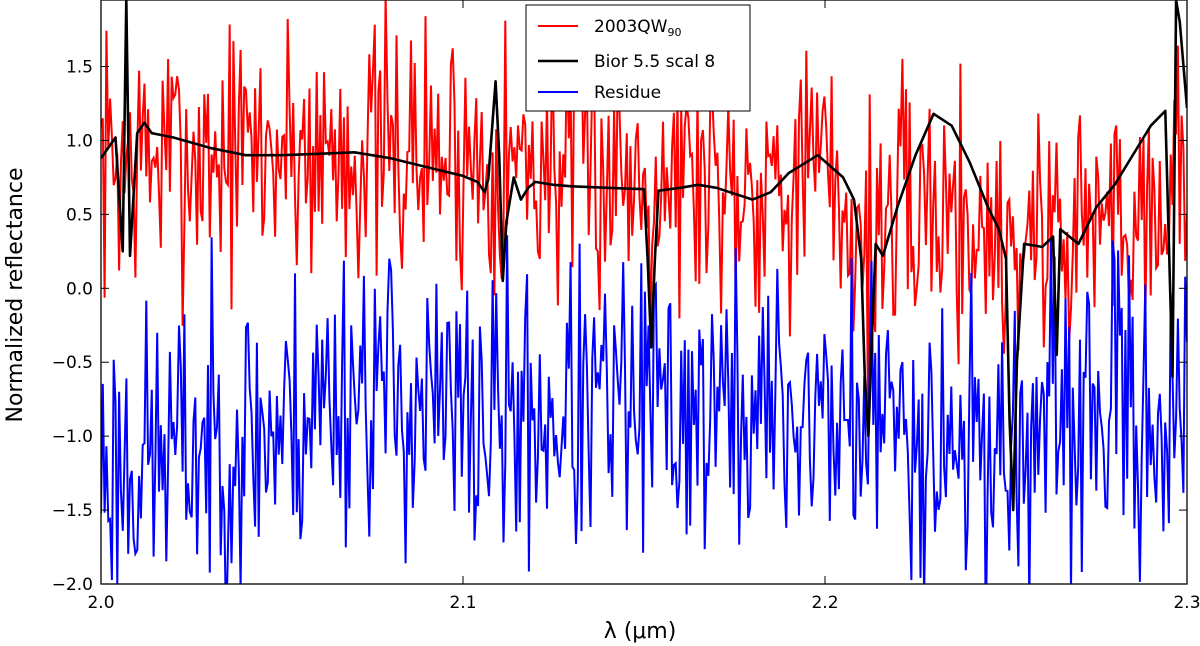 The image size is (1200, 646). Describe the element at coordinates (640, 631) in the screenshot. I see `x-axis-title: λ (μm)` at that location.